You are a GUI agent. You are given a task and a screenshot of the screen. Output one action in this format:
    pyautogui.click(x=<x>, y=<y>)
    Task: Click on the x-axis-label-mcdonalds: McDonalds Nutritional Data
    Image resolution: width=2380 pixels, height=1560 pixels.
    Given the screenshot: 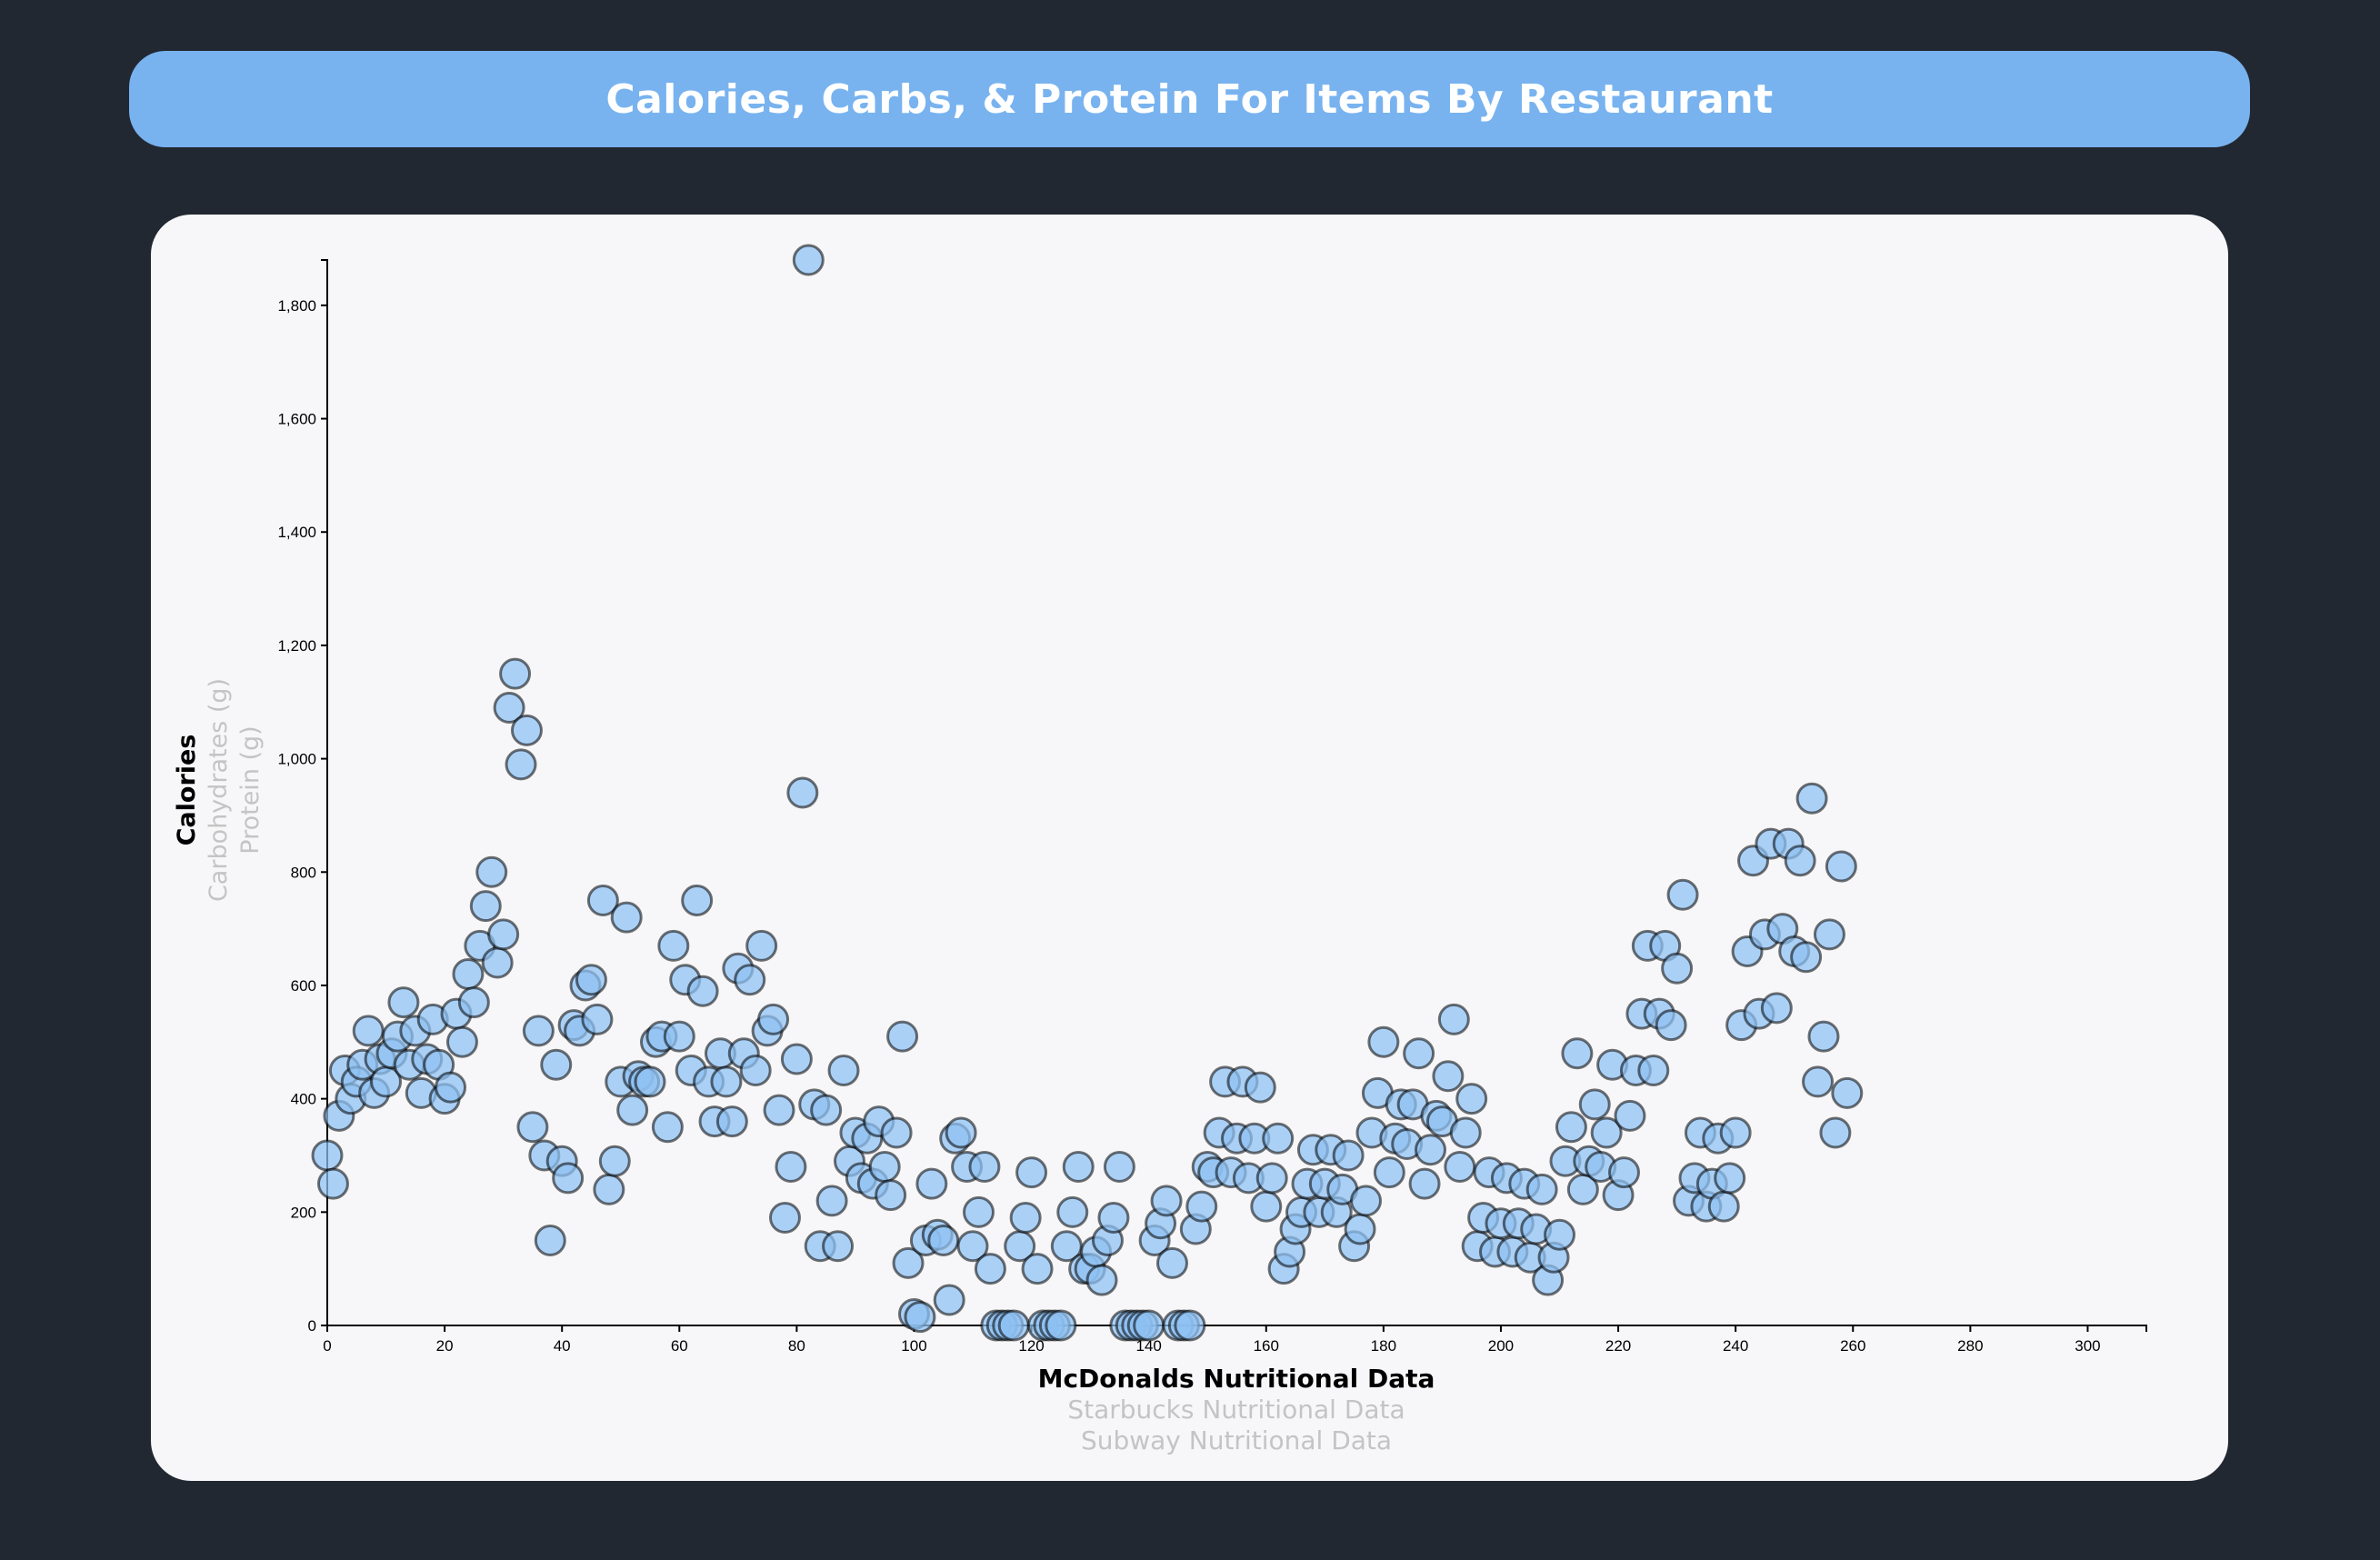 What is the action you would take?
    pyautogui.click(x=1236, y=1379)
    